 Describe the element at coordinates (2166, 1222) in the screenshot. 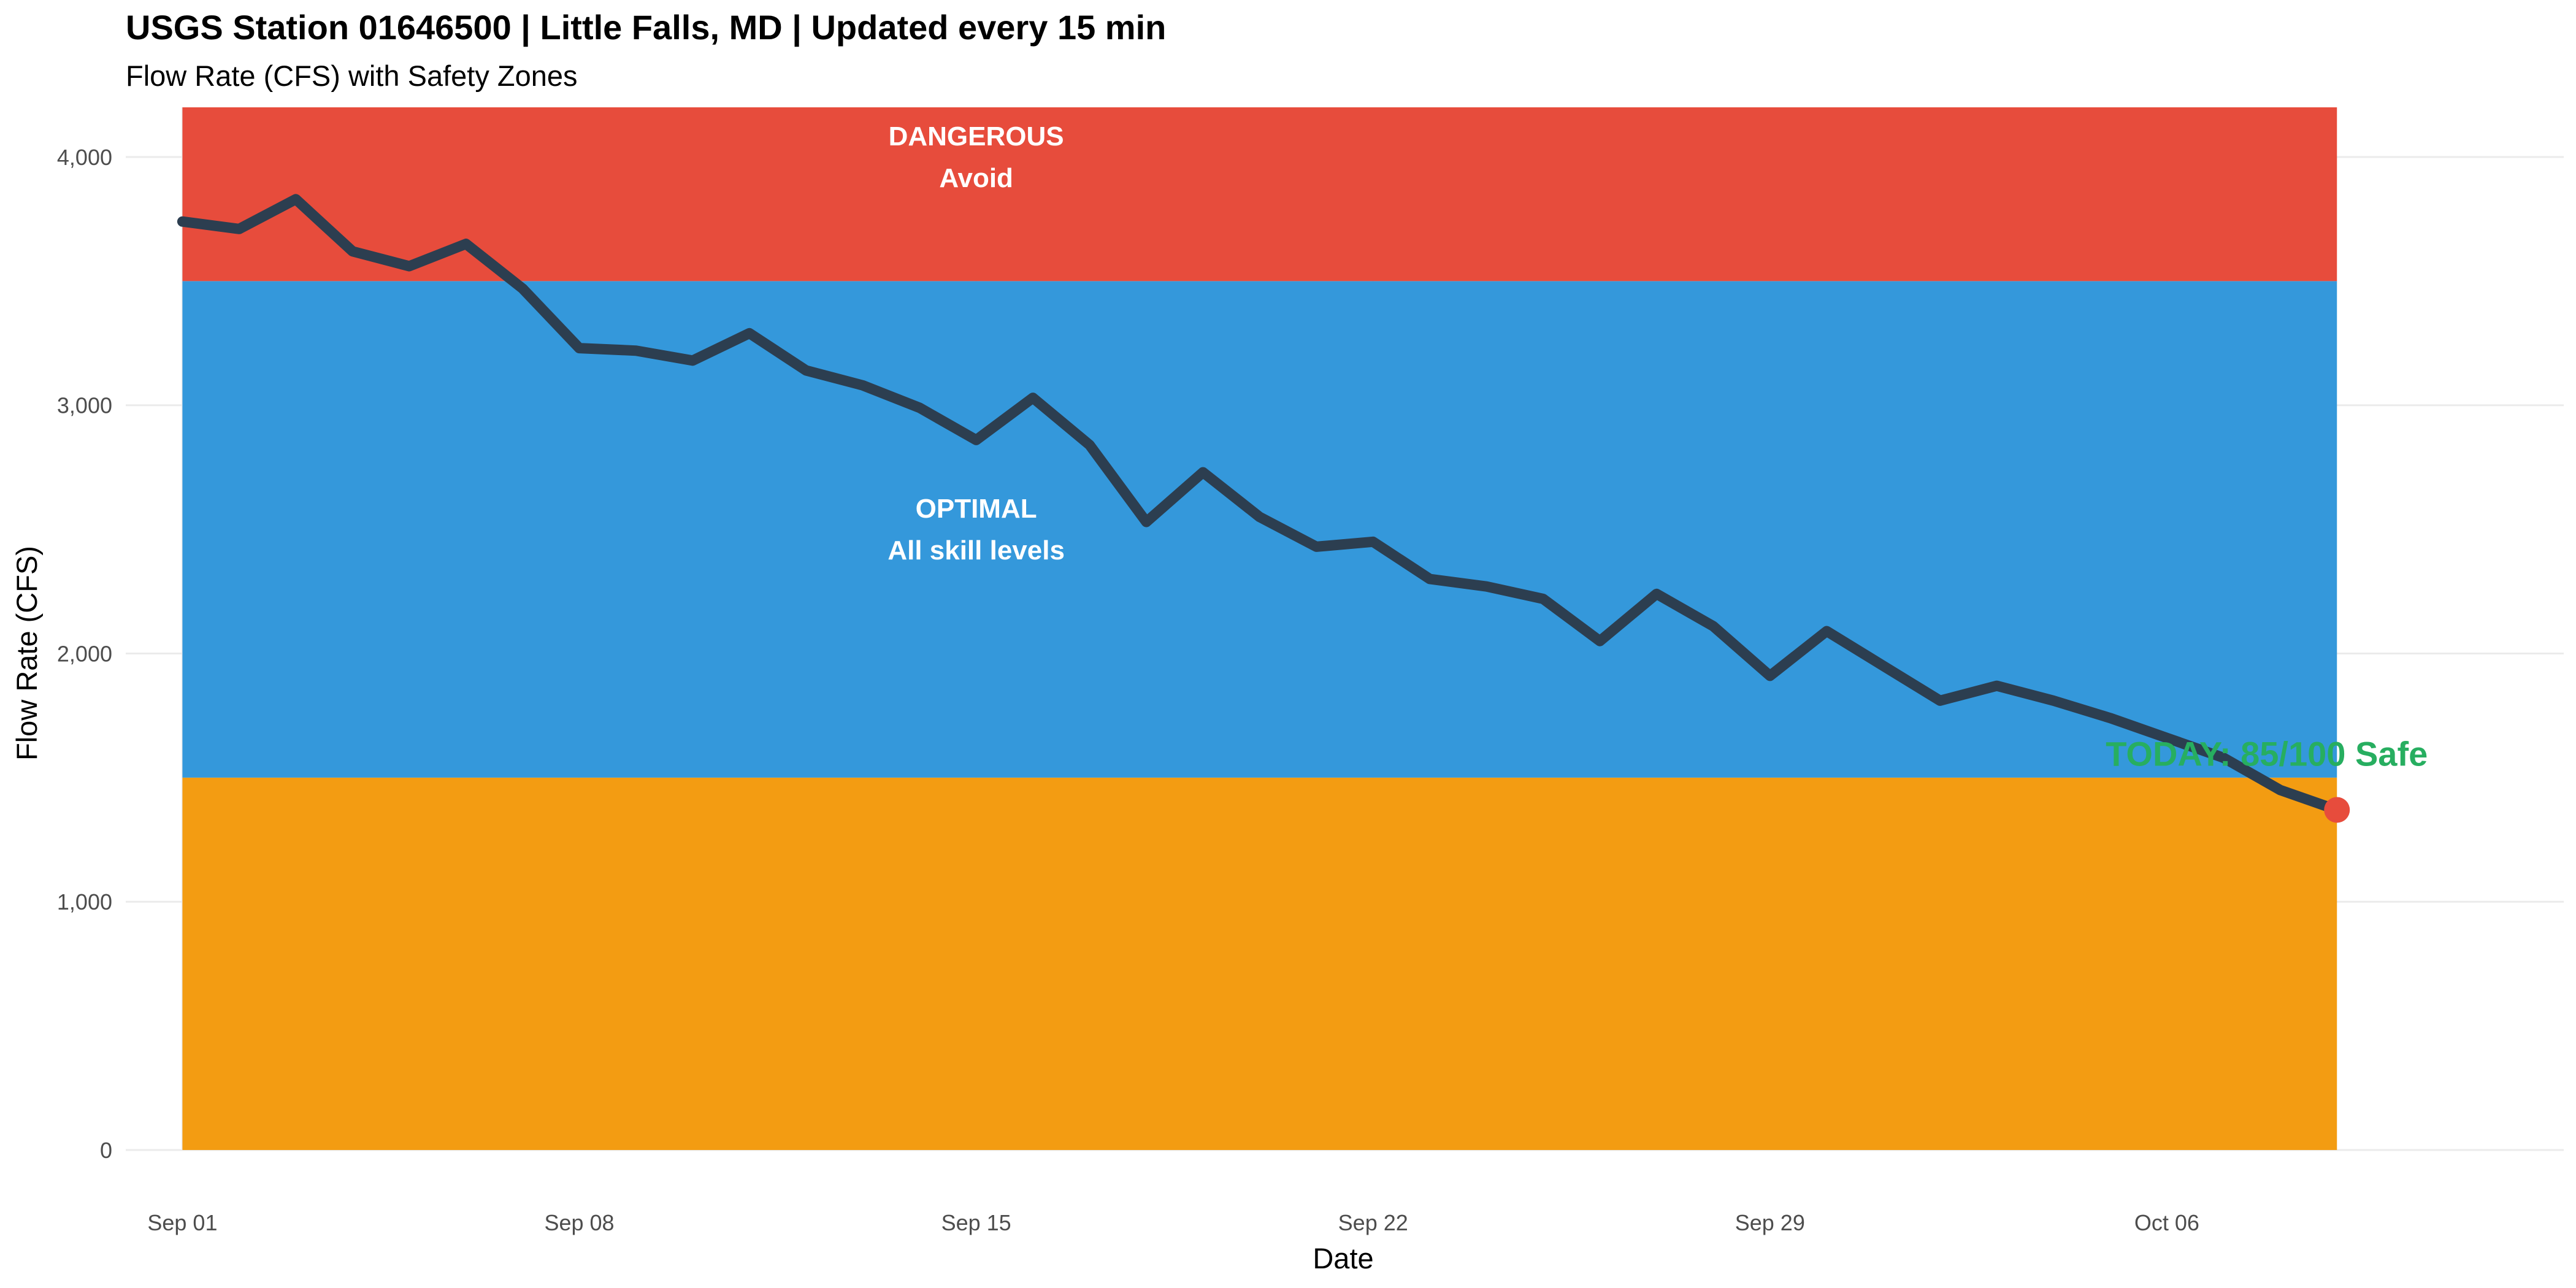

I see `x-tick-label: Oct 06` at that location.